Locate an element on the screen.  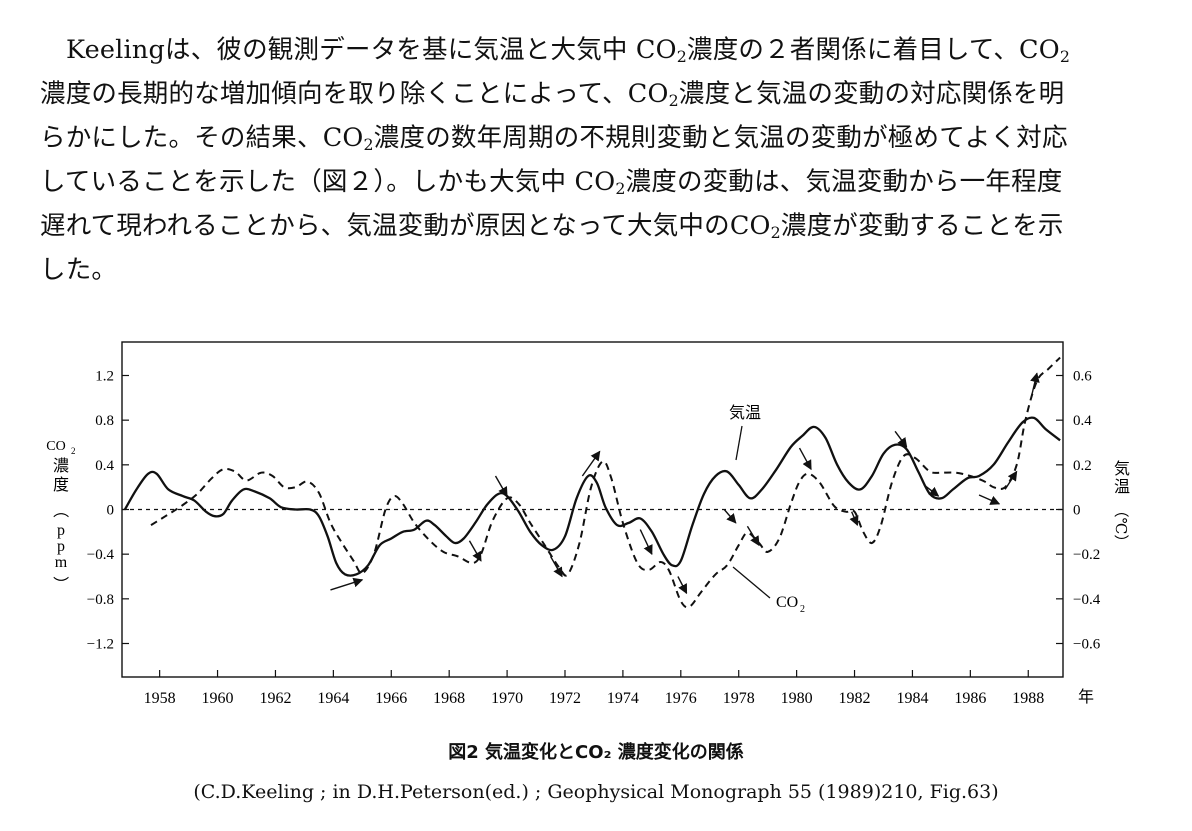
y-left-tick-label: −0.4 is located at coordinates (101, 555).